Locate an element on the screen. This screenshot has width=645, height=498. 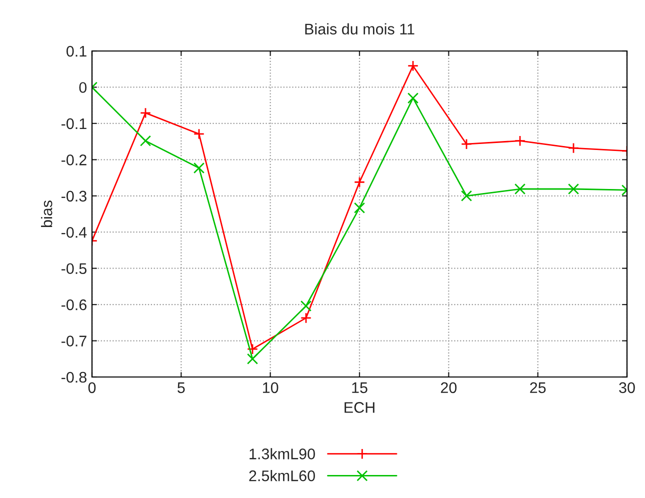
y-tick-label: 0 is located at coordinates (83, 87).